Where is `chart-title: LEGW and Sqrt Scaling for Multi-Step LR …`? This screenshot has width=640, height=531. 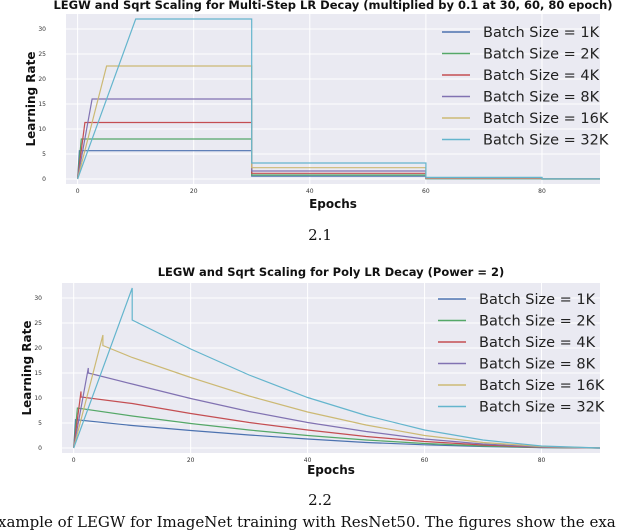
chart-title: LEGW and Sqrt Scaling for Multi-Step LR … is located at coordinates (332, 6).